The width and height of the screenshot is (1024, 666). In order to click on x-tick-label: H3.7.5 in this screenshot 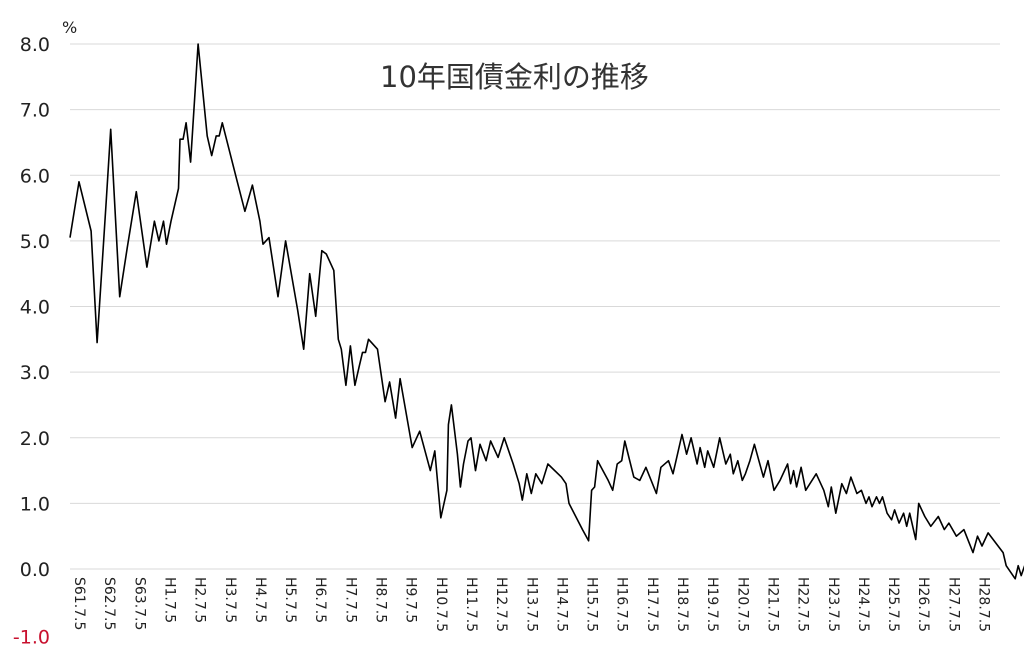, I will do `click(230, 600)`.